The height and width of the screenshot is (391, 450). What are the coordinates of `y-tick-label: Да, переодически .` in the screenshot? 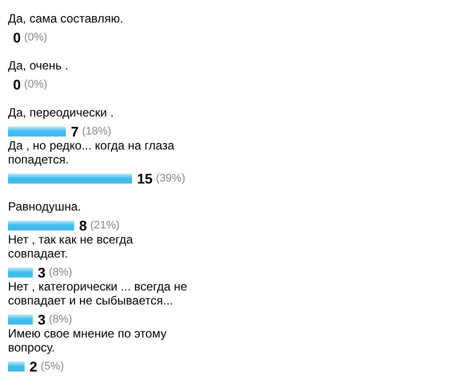 It's located at (61, 113).